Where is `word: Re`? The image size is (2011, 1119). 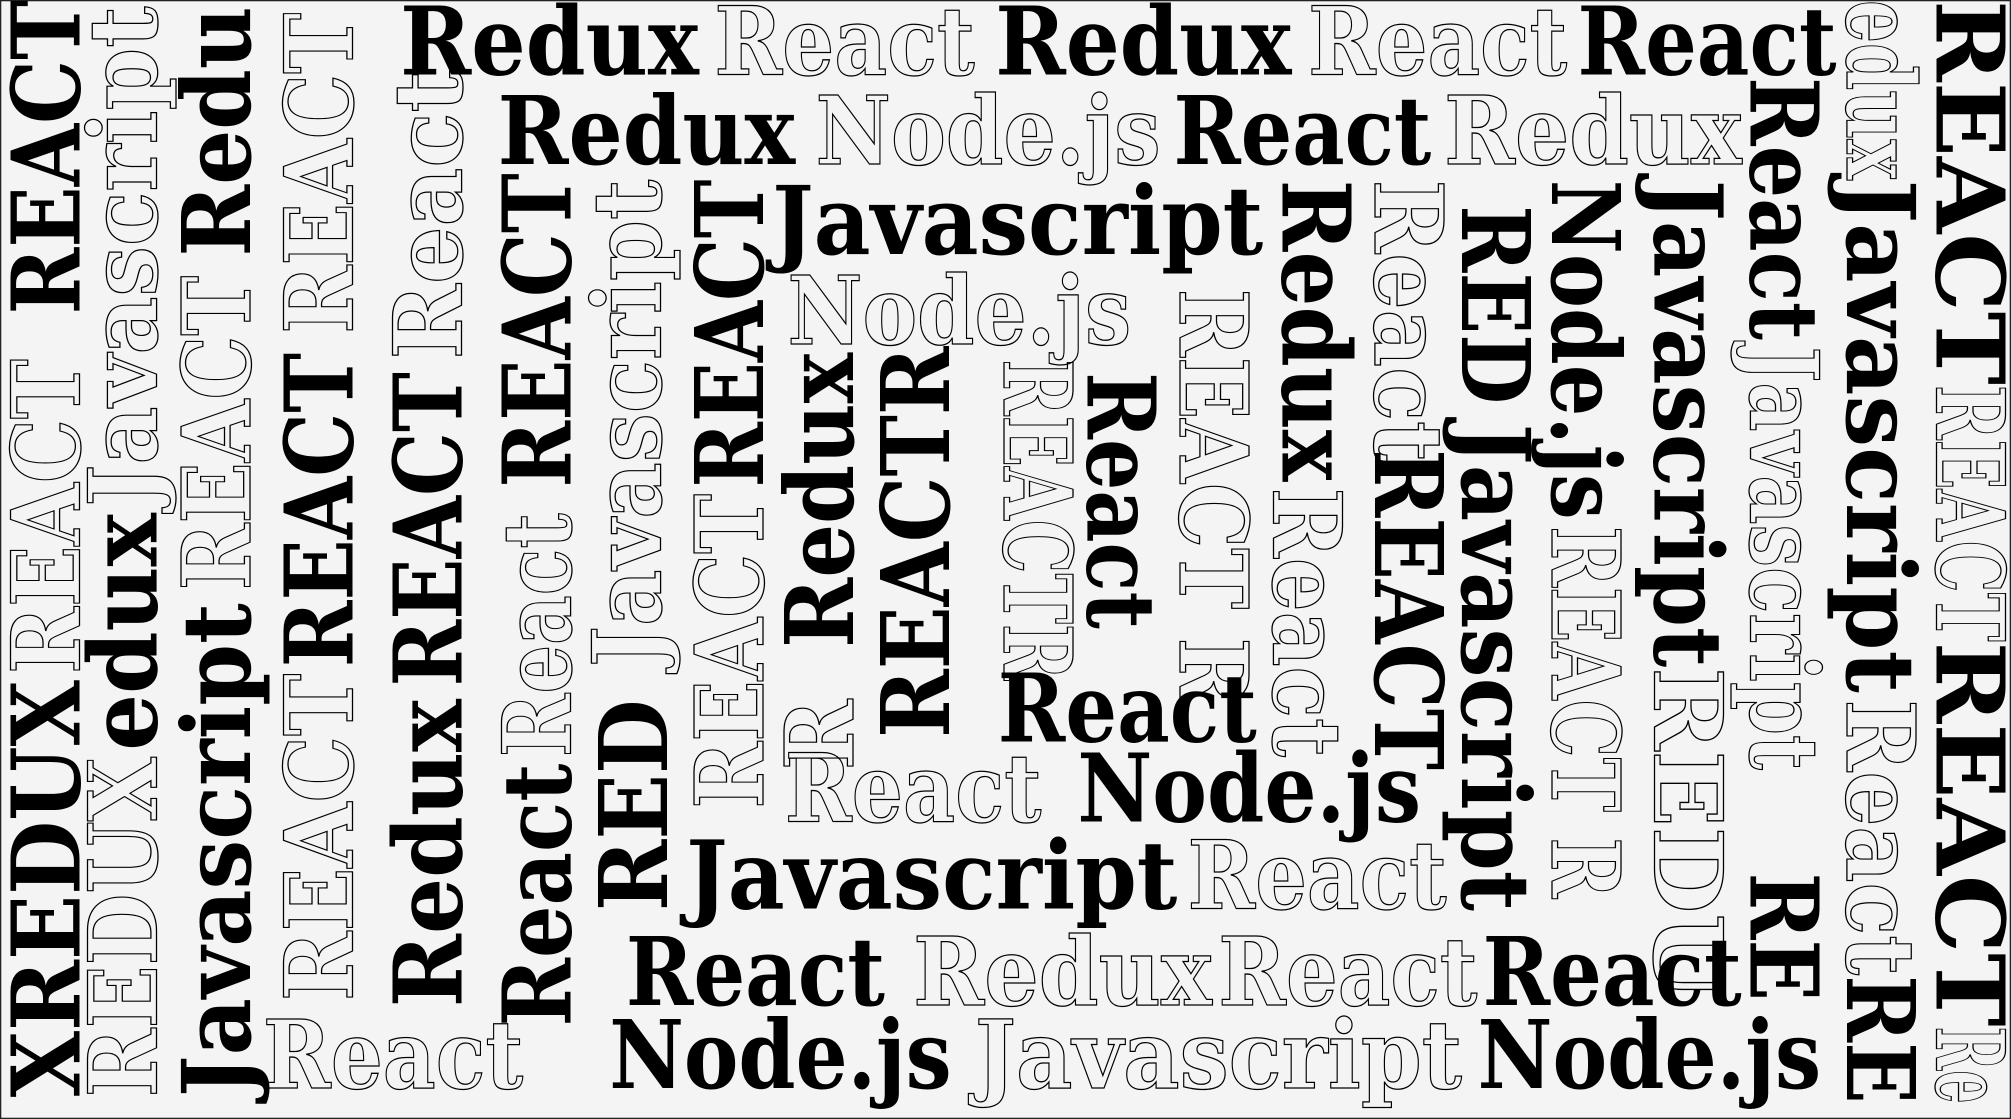 word: Re is located at coordinates (1962, 1065).